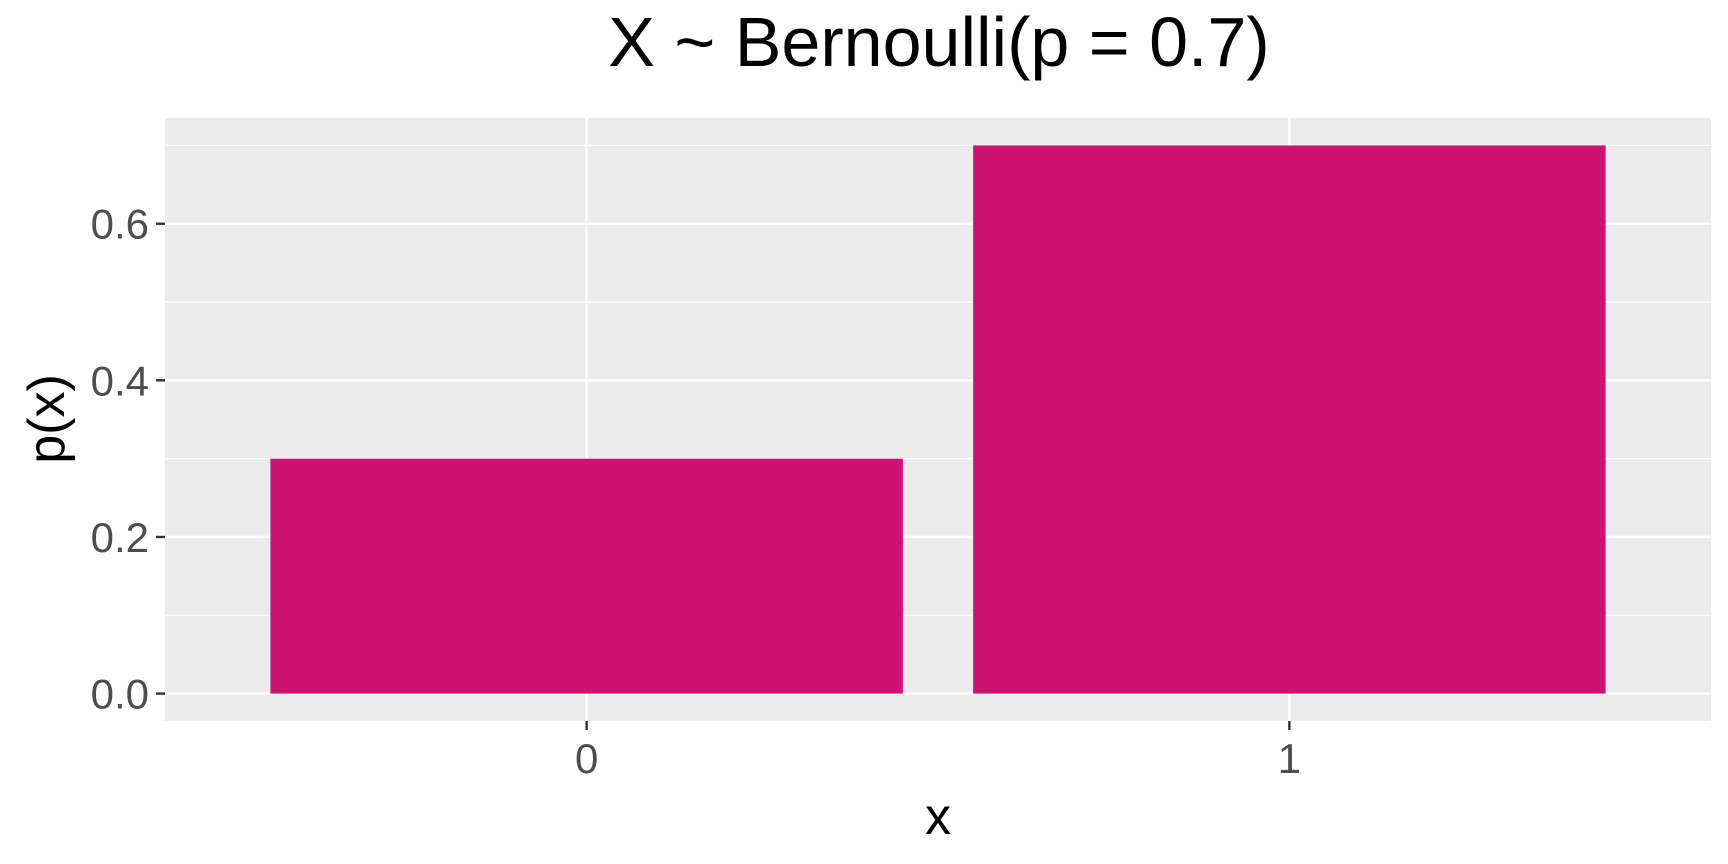 Image resolution: width=1728 pixels, height=864 pixels. What do you see at coordinates (120, 694) in the screenshot?
I see `y-tick-label: 0.0` at bounding box center [120, 694].